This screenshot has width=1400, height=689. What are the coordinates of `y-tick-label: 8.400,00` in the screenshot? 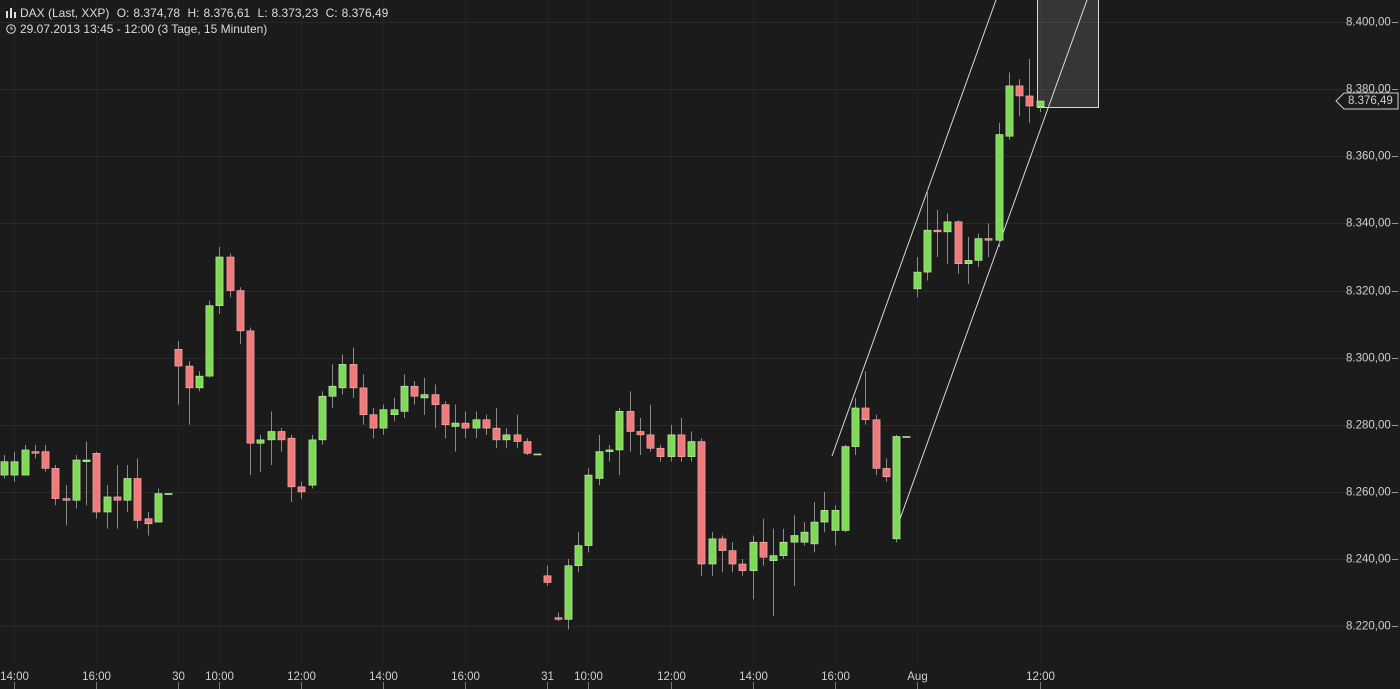 It's located at (1368, 23).